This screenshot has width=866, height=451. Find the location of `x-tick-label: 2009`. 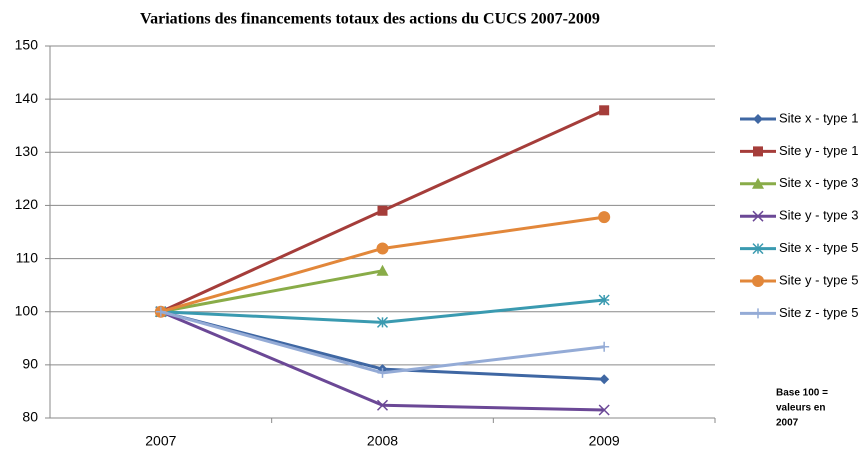

x-tick-label: 2009 is located at coordinates (604, 441).